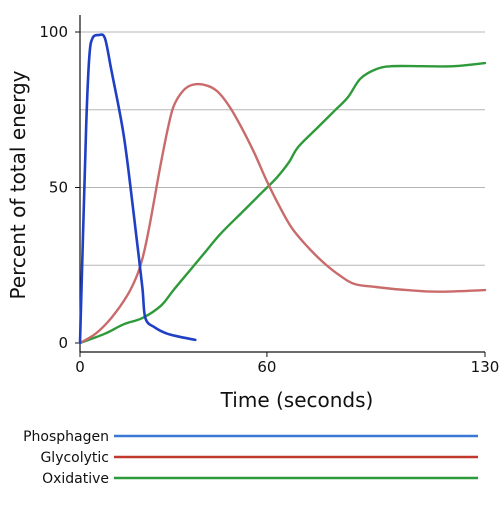 The image size is (504, 505). What do you see at coordinates (53, 32) in the screenshot?
I see `y-tick-label: 100` at bounding box center [53, 32].